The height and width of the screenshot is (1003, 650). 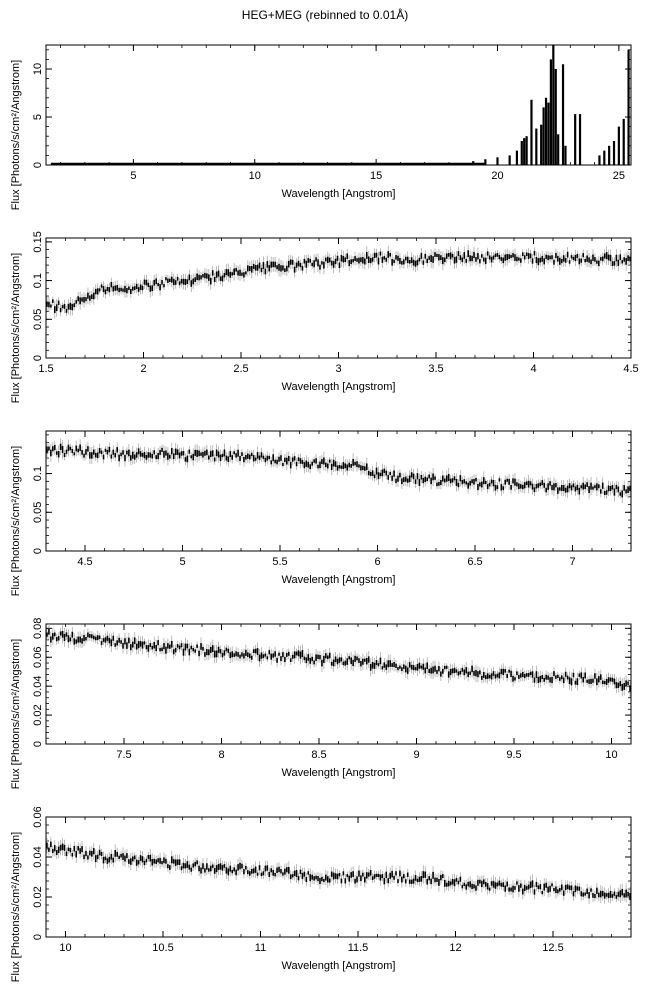 I want to click on x-tick-label: 10.5, so click(x=162, y=948).